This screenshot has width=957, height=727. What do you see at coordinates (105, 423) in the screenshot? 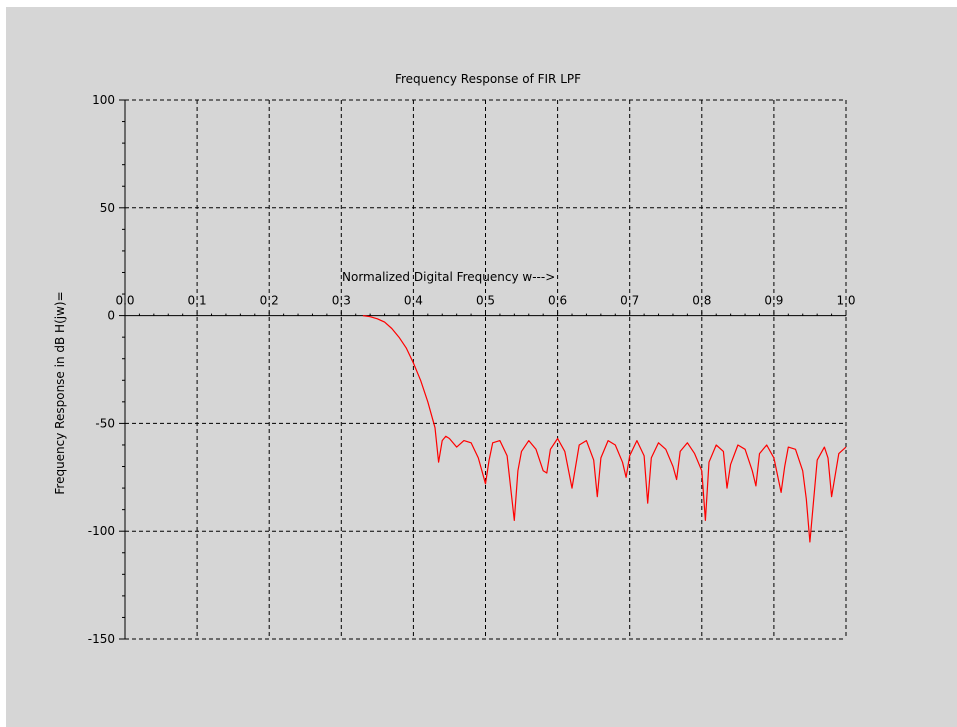
I see `y-tick-label-3: -50` at bounding box center [105, 423].